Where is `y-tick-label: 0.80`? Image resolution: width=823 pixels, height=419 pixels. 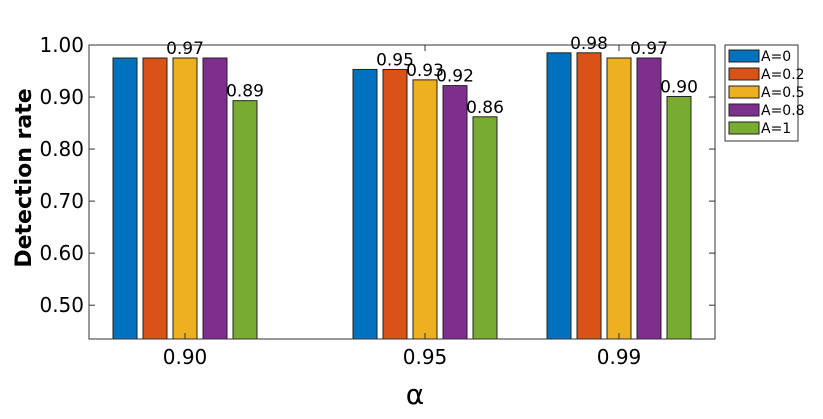 y-tick-label: 0.80 is located at coordinates (61, 149).